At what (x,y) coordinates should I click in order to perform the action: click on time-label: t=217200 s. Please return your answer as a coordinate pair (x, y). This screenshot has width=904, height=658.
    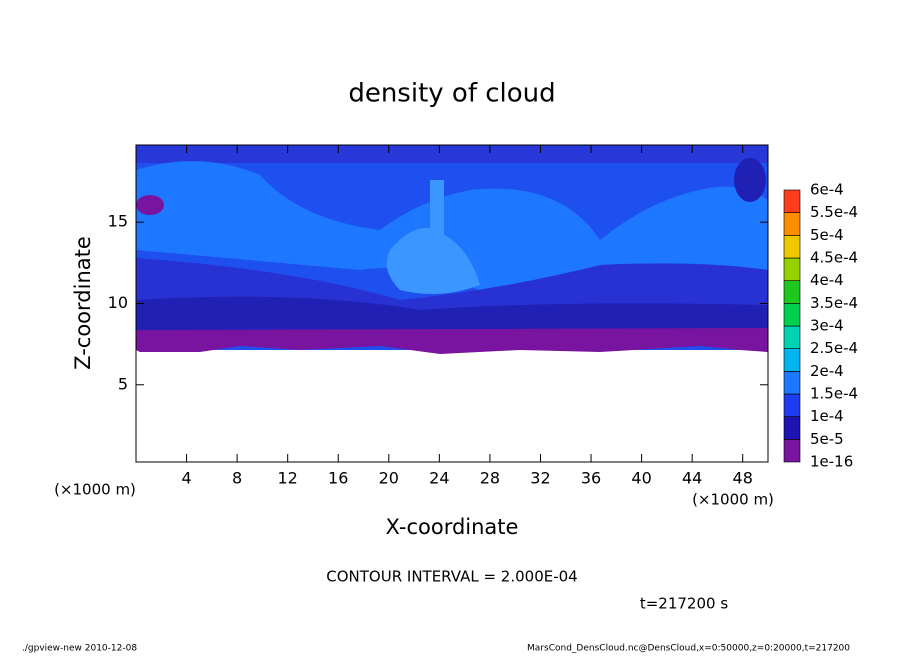
    Looking at the image, I should click on (684, 604).